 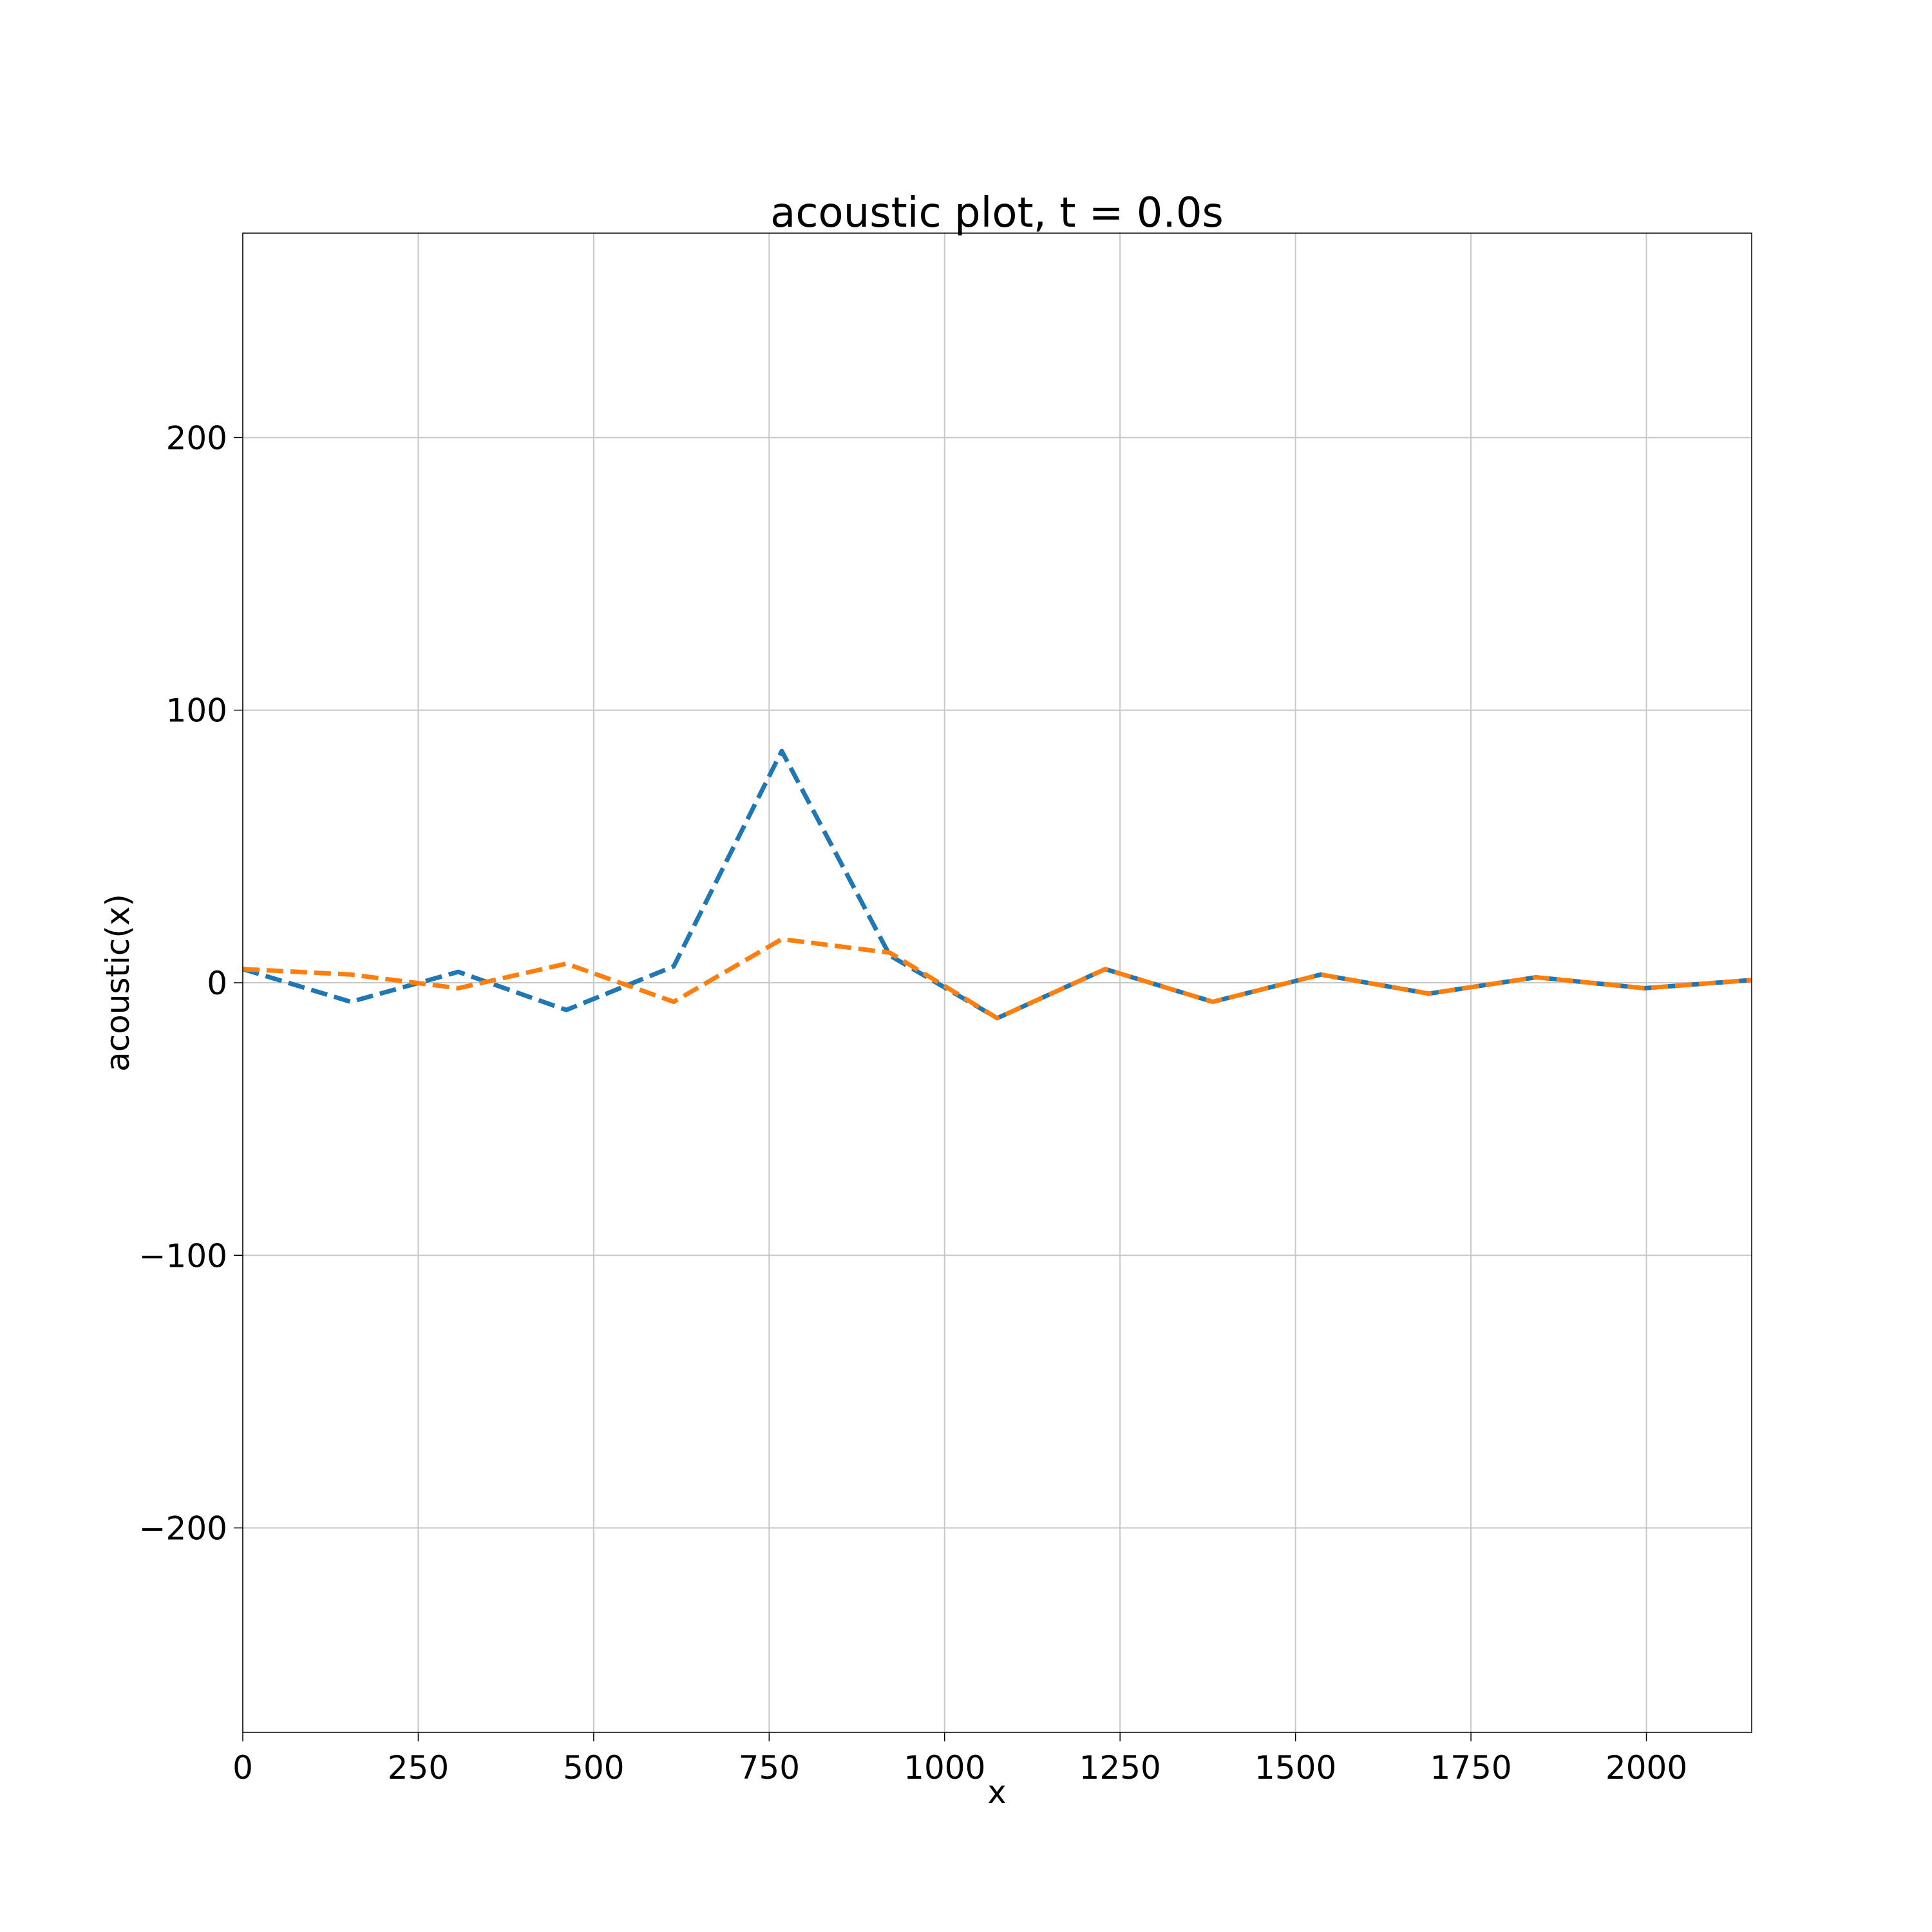 What do you see at coordinates (418, 1768) in the screenshot?
I see `x-tick-label: 250` at bounding box center [418, 1768].